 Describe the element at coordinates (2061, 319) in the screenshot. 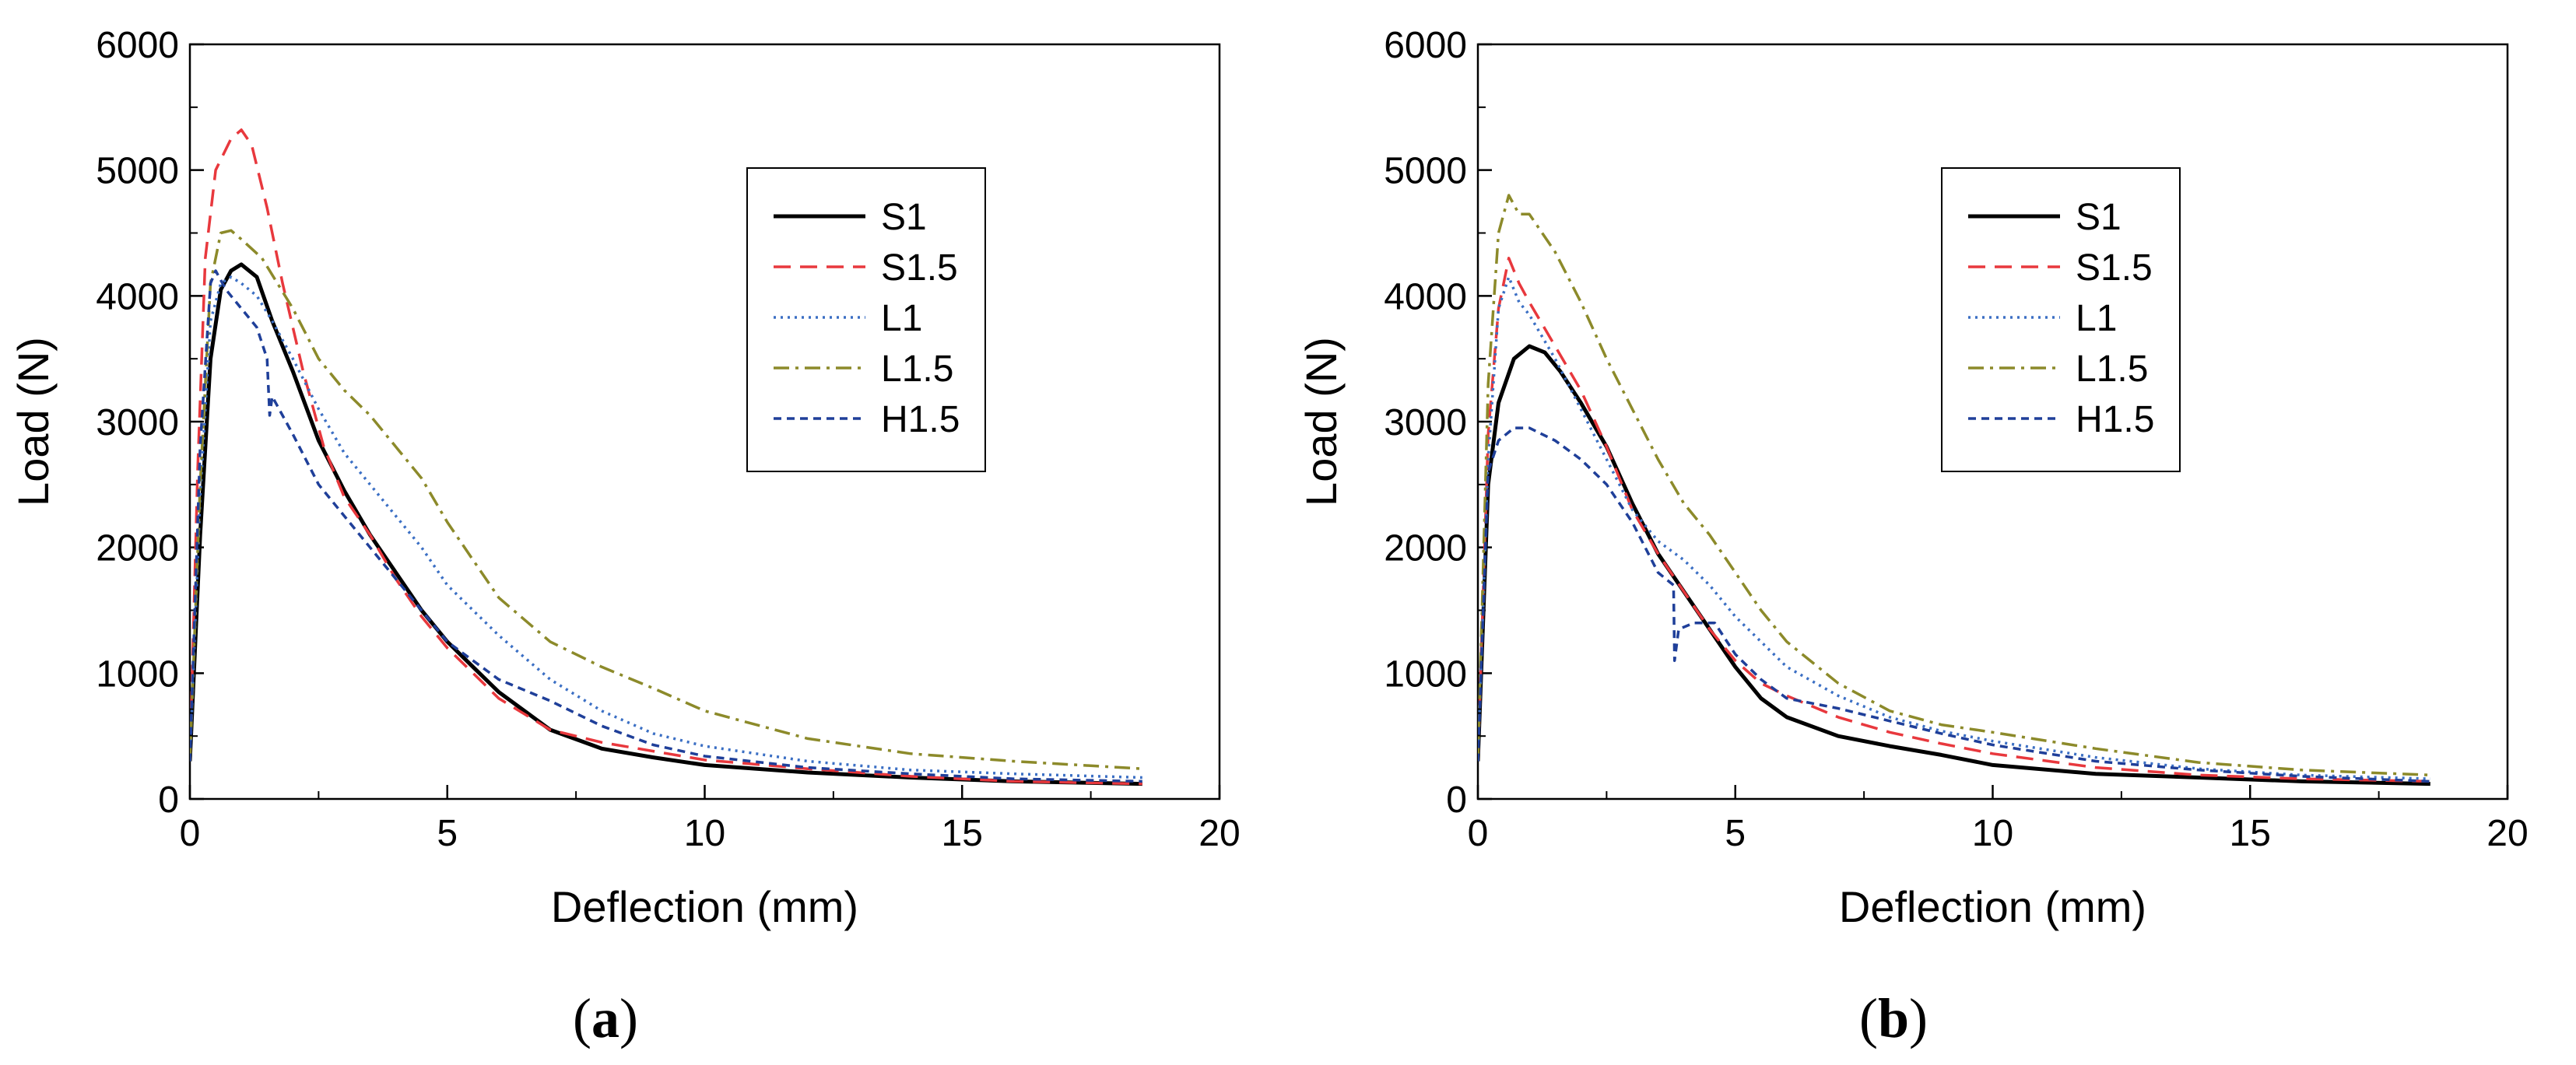

I see `chart-b-legend-box` at that location.